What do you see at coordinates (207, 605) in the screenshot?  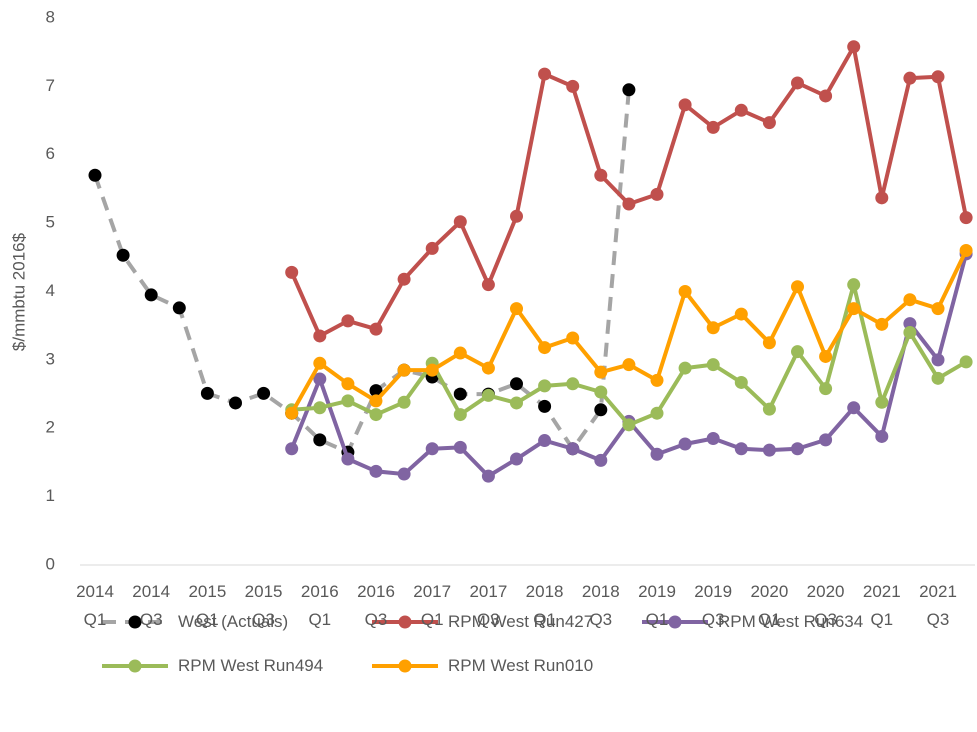 I see `x-tick-label: 2015 Q1` at bounding box center [207, 605].